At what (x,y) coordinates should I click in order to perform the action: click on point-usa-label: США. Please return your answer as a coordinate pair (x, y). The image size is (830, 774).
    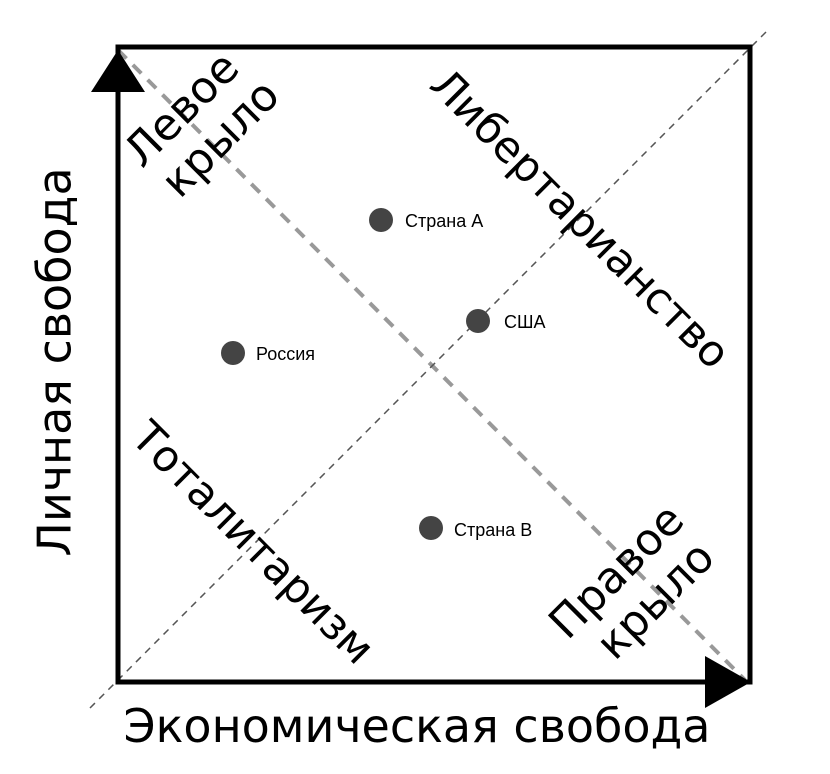
    Looking at the image, I should click on (525, 322).